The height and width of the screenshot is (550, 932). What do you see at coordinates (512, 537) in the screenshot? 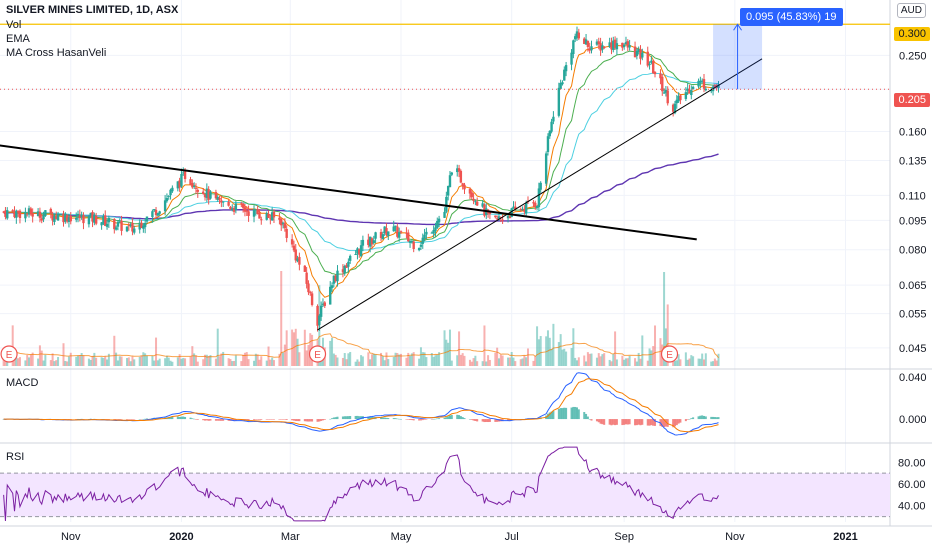
I see `time-axis-label: Jul` at bounding box center [512, 537].